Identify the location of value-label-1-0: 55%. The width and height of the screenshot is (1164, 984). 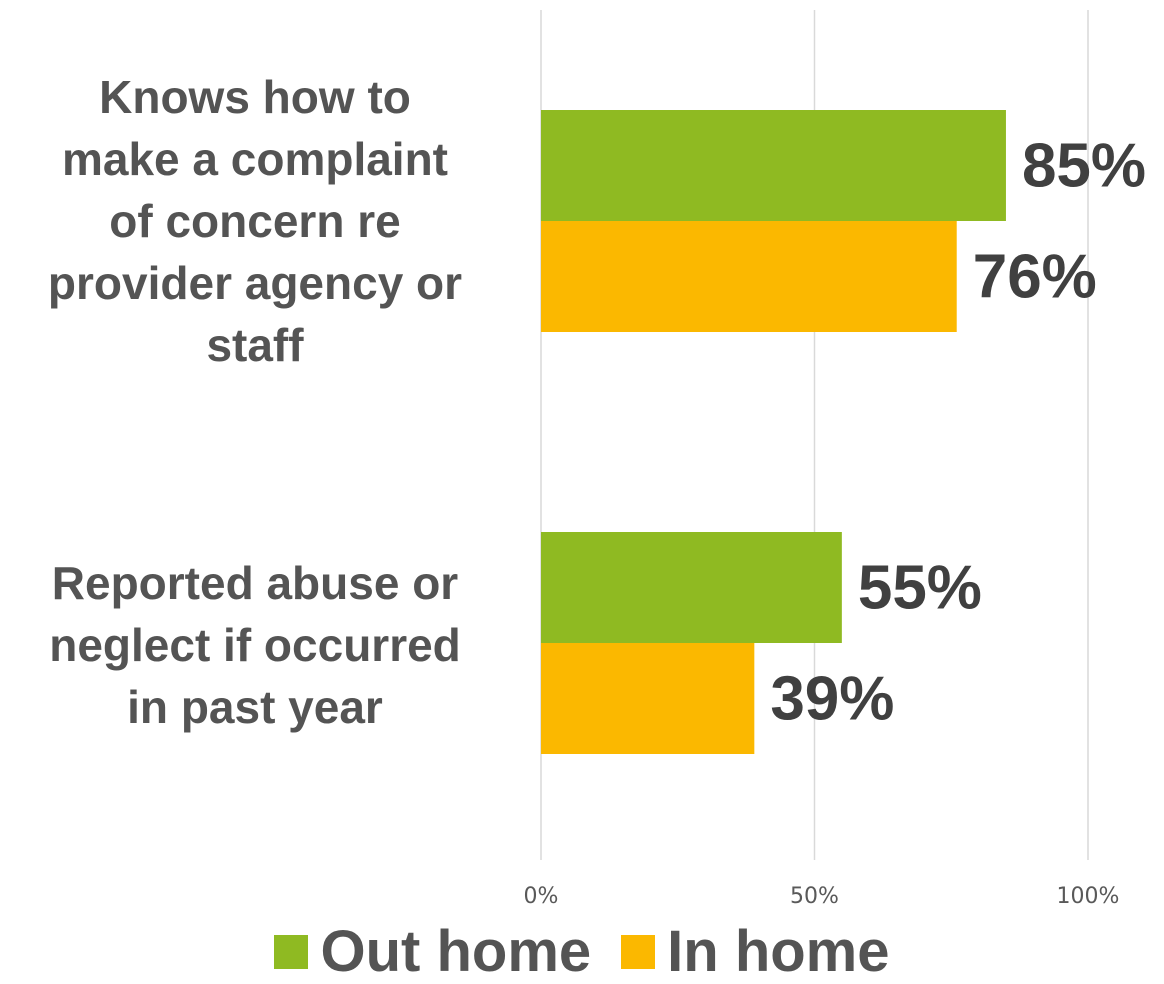
(920, 588).